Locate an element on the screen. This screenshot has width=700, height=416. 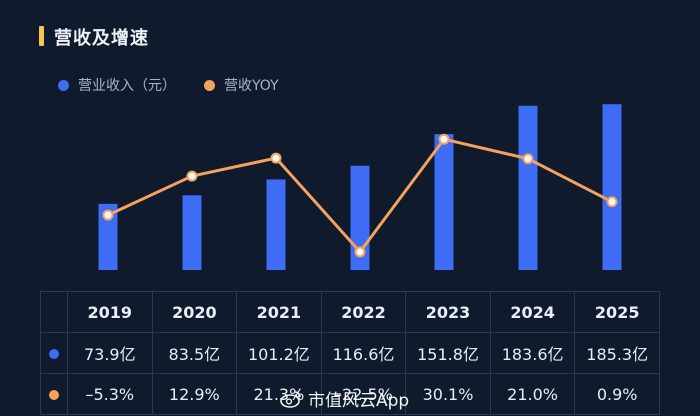
yoy-cell: 21.3% is located at coordinates (279, 394).